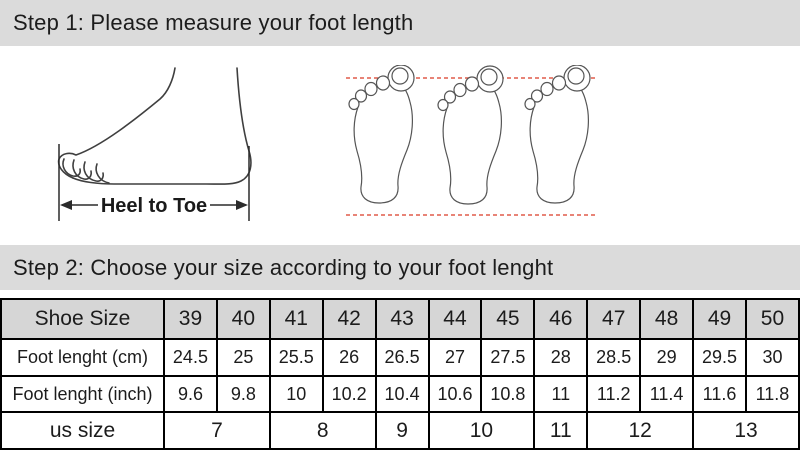 Image resolution: width=800 pixels, height=464 pixels. What do you see at coordinates (349, 357) in the screenshot?
I see `table-cell: 26` at bounding box center [349, 357].